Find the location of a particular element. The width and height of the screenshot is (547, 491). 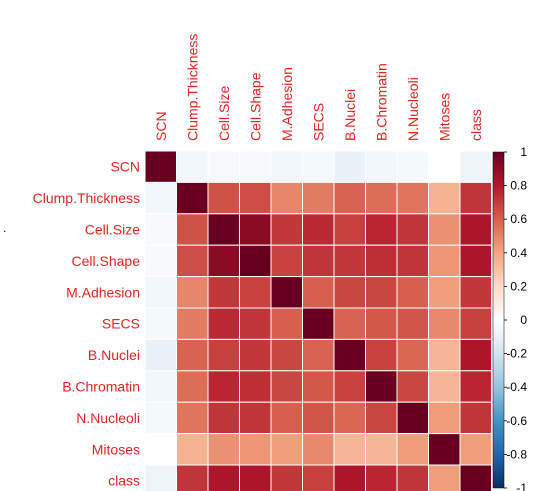

cell-Mitoses-Mitoses is located at coordinates (444, 449).